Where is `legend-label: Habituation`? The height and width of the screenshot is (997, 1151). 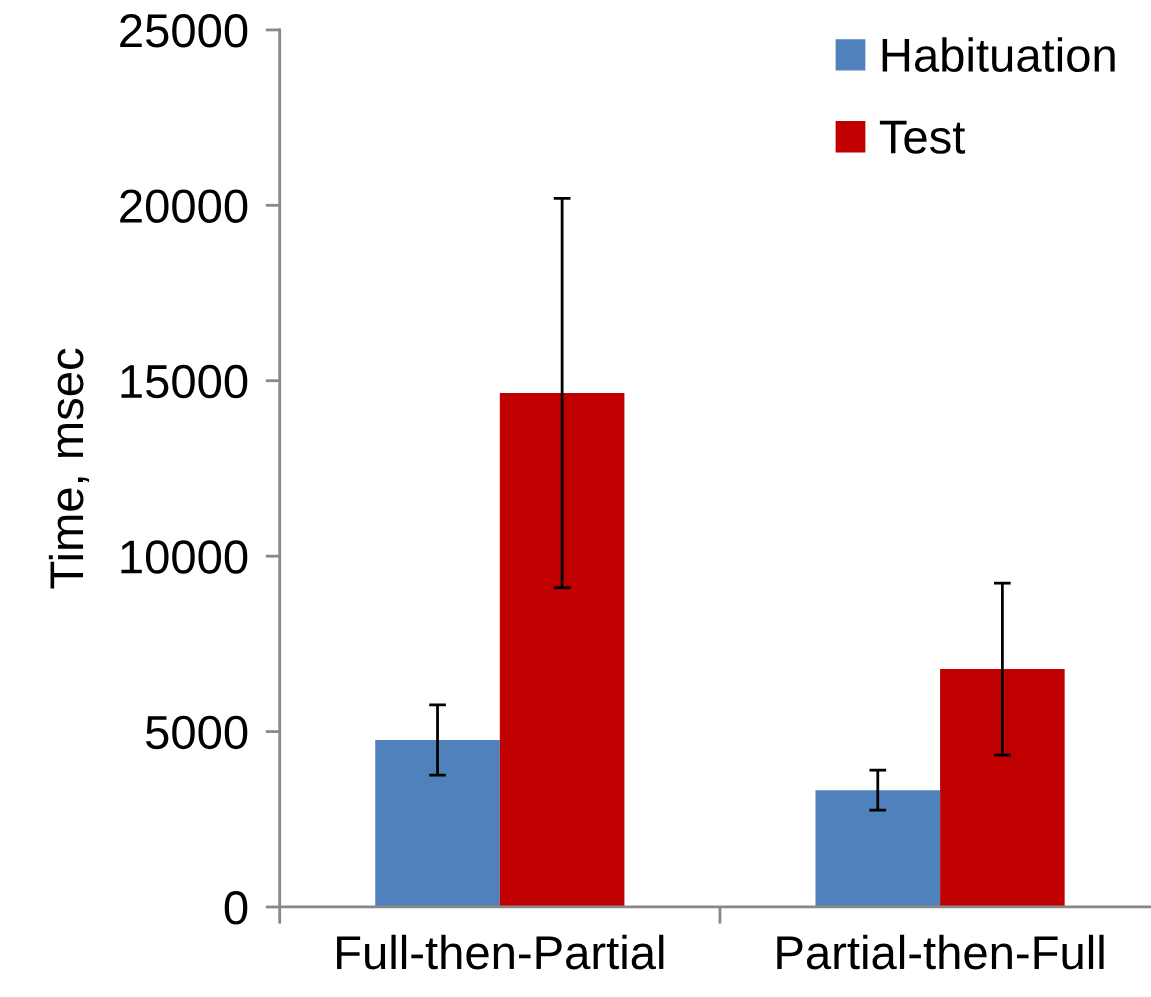
legend-label: Habituation is located at coordinates (998, 55).